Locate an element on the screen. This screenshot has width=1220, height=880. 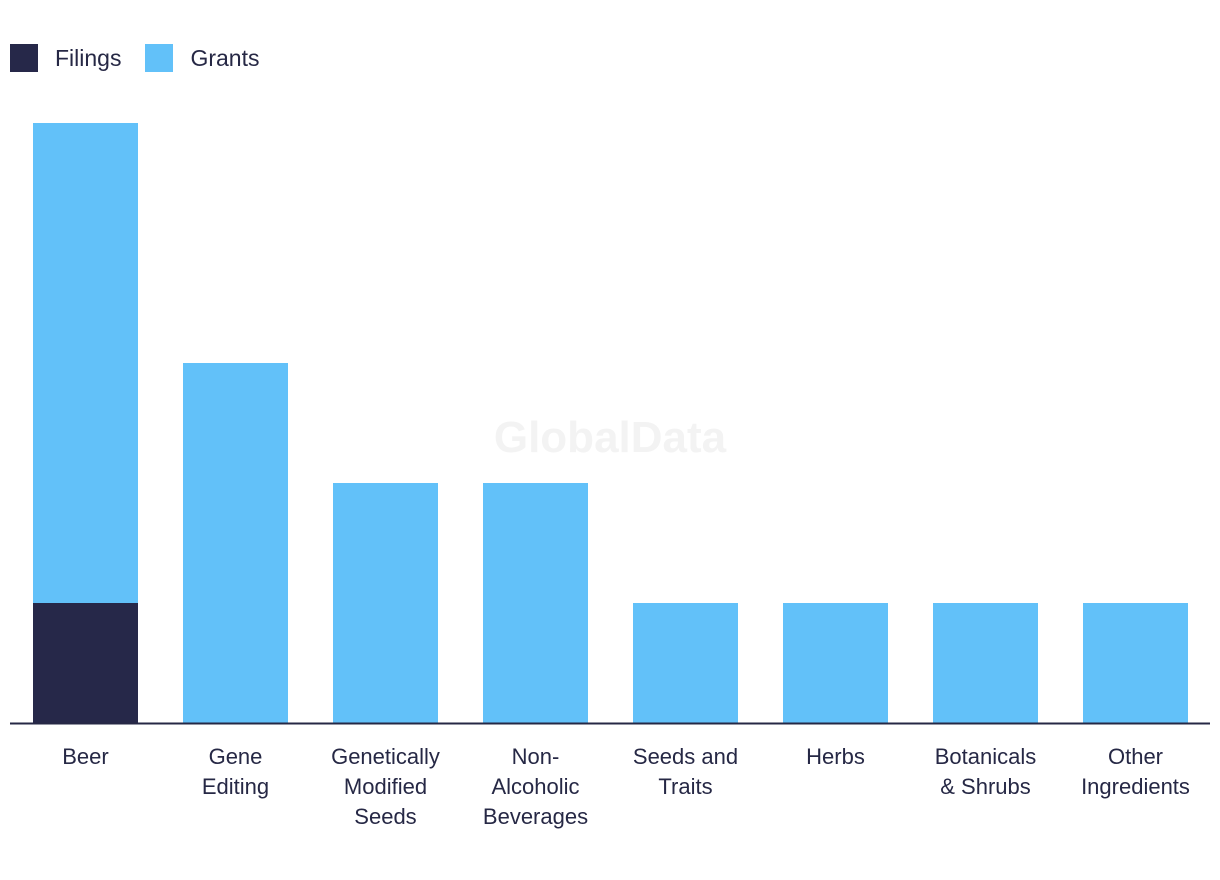
legend: Filings Grants is located at coordinates (147, 58).